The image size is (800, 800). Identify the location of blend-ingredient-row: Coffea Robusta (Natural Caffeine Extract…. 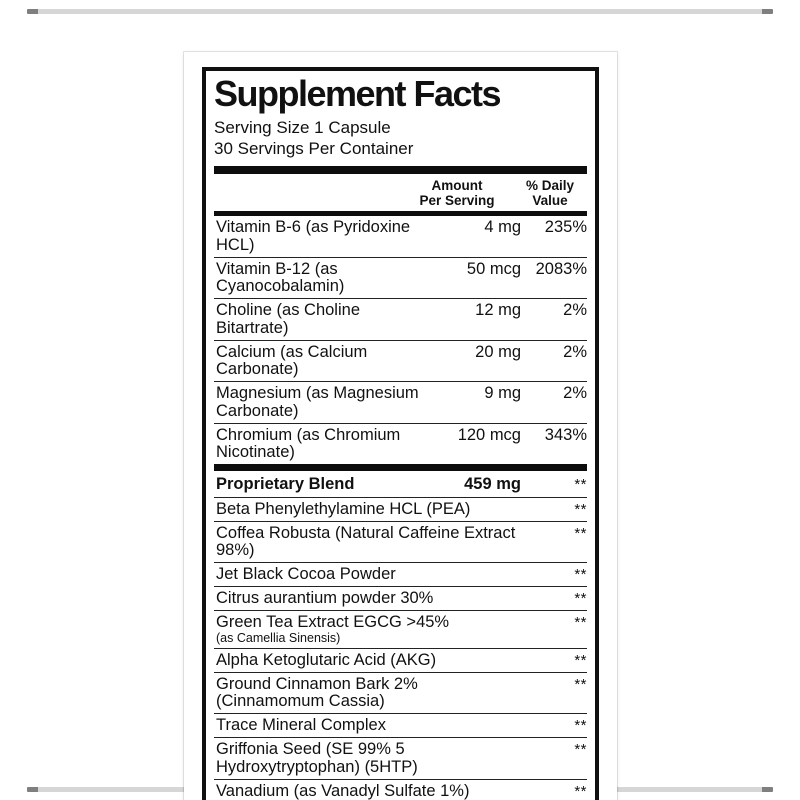
(400, 541).